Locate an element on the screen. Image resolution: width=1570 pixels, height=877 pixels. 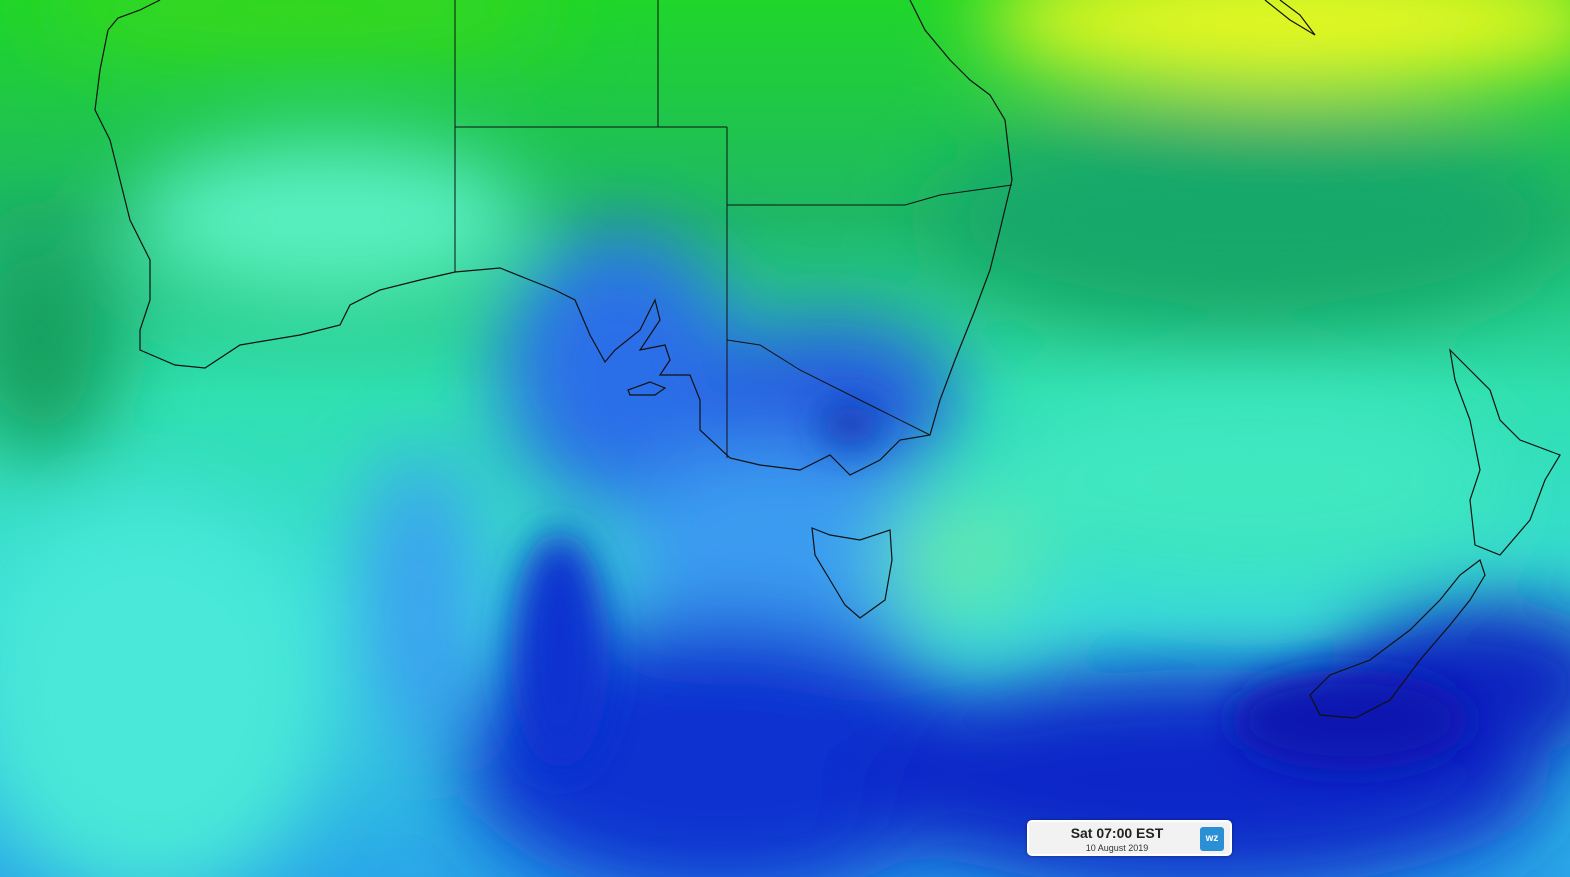
timestamp-box: Sat 07:00 EST 10 August 2019 wz is located at coordinates (1129, 838).